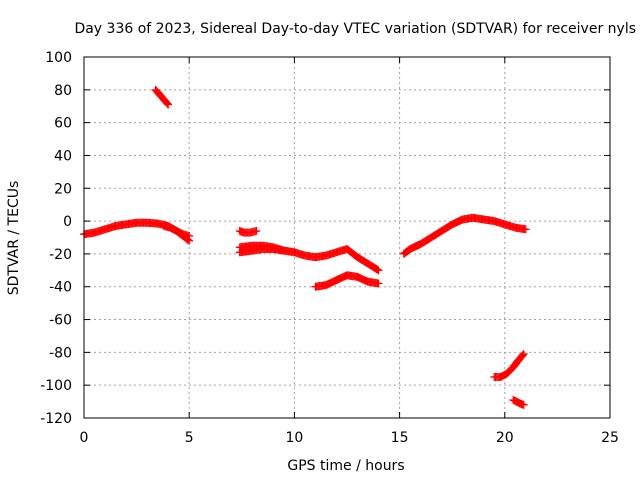 The width and height of the screenshot is (640, 480). I want to click on y-tick-label: 40, so click(63, 156).